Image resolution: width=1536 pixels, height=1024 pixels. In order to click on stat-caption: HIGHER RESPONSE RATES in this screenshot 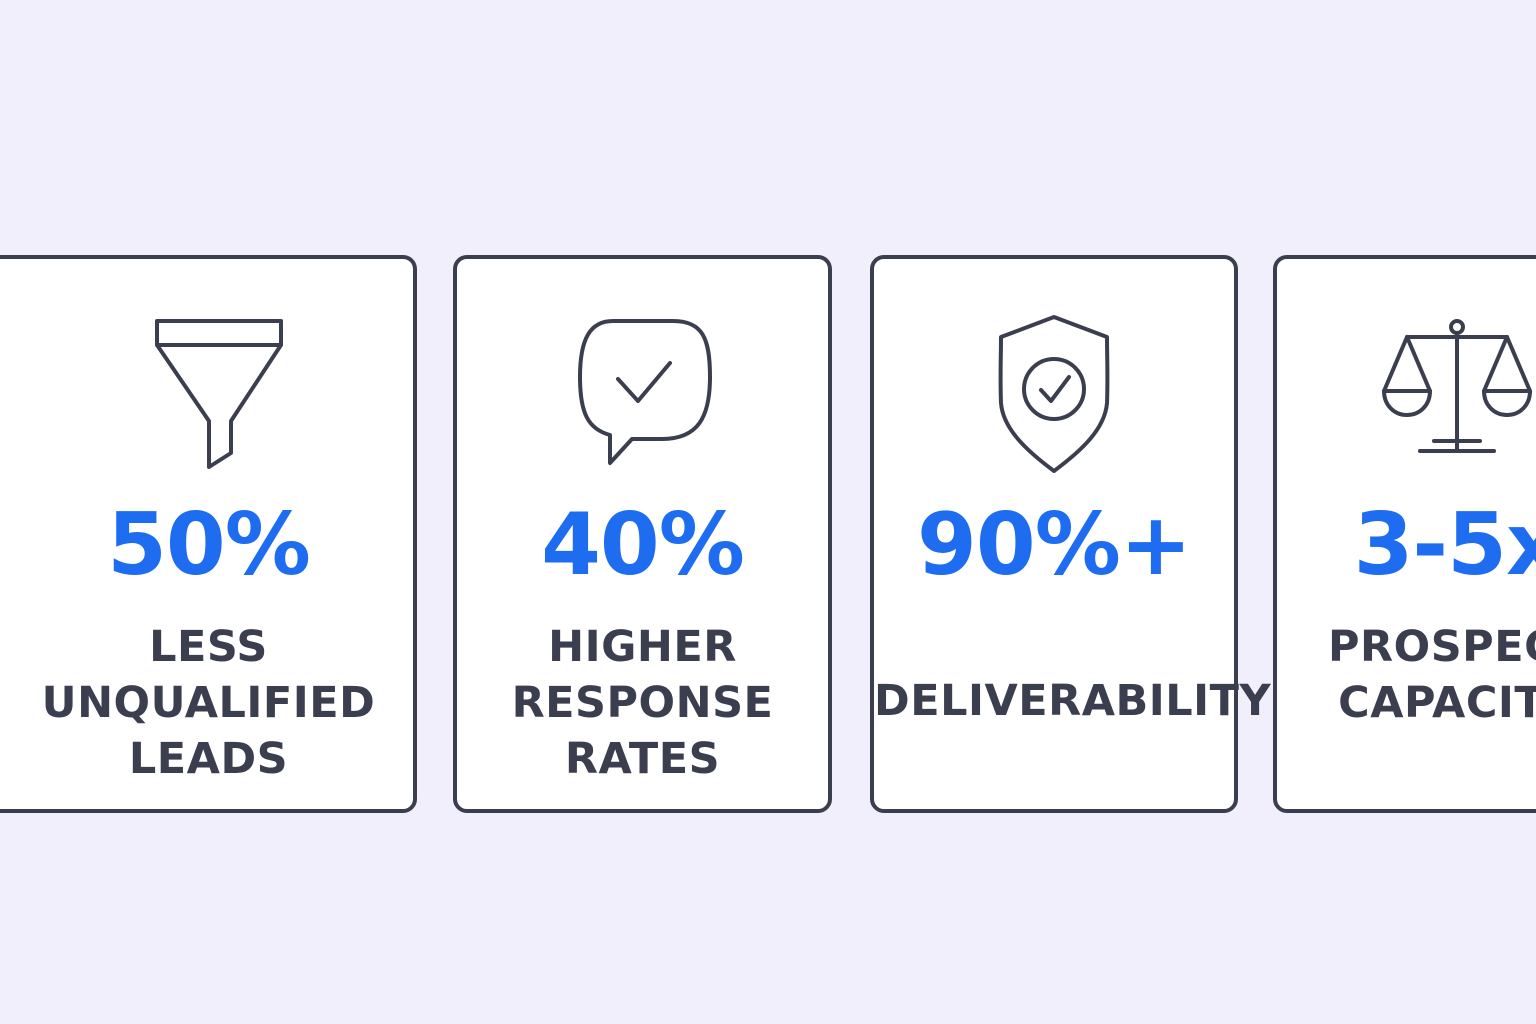, I will do `click(642, 703)`.